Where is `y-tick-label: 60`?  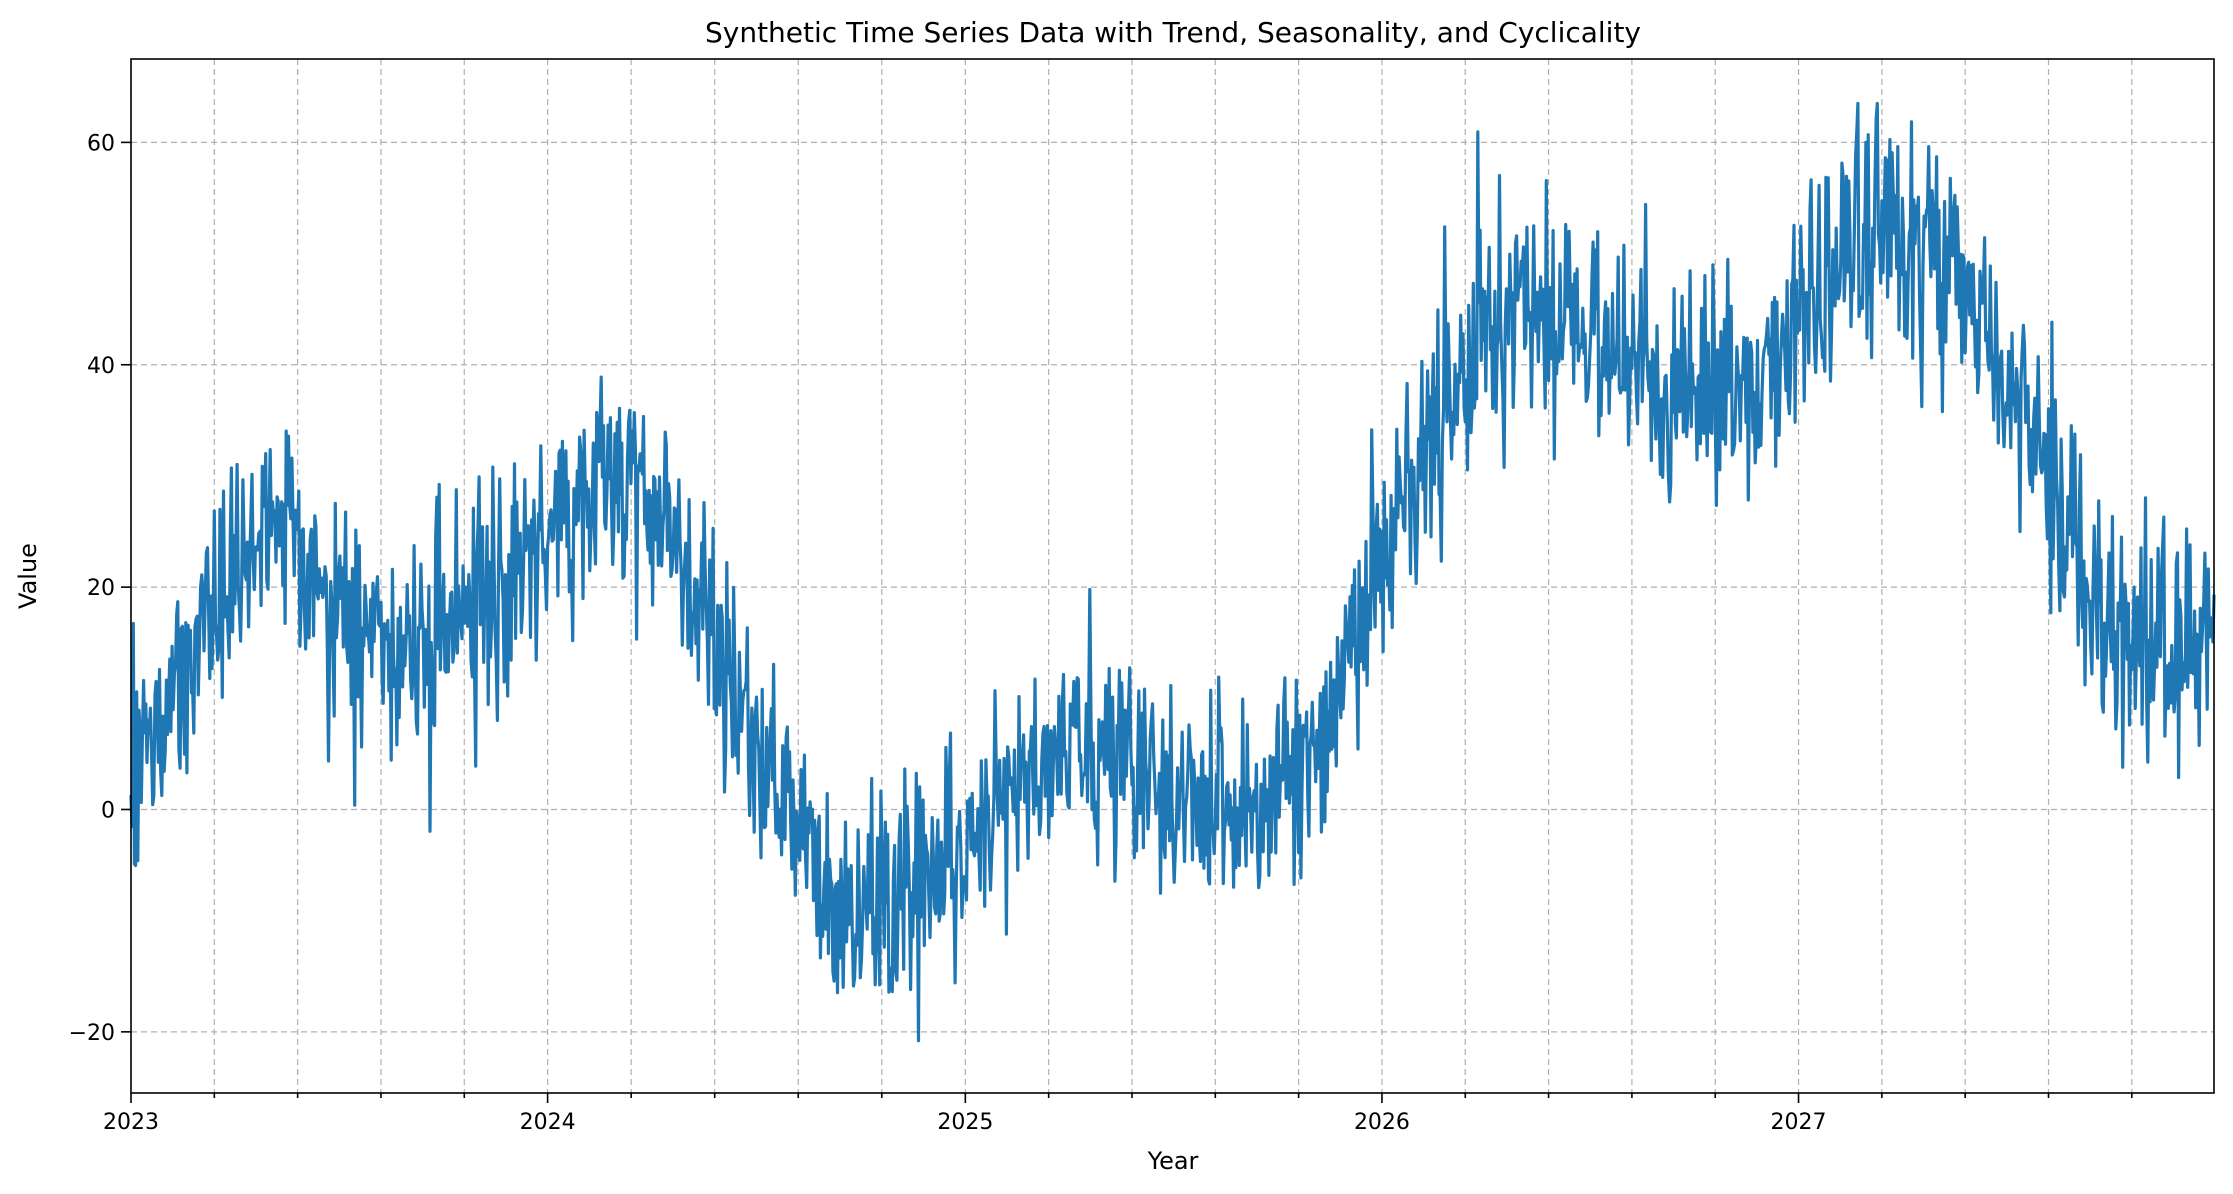 y-tick-label: 60 is located at coordinates (101, 143).